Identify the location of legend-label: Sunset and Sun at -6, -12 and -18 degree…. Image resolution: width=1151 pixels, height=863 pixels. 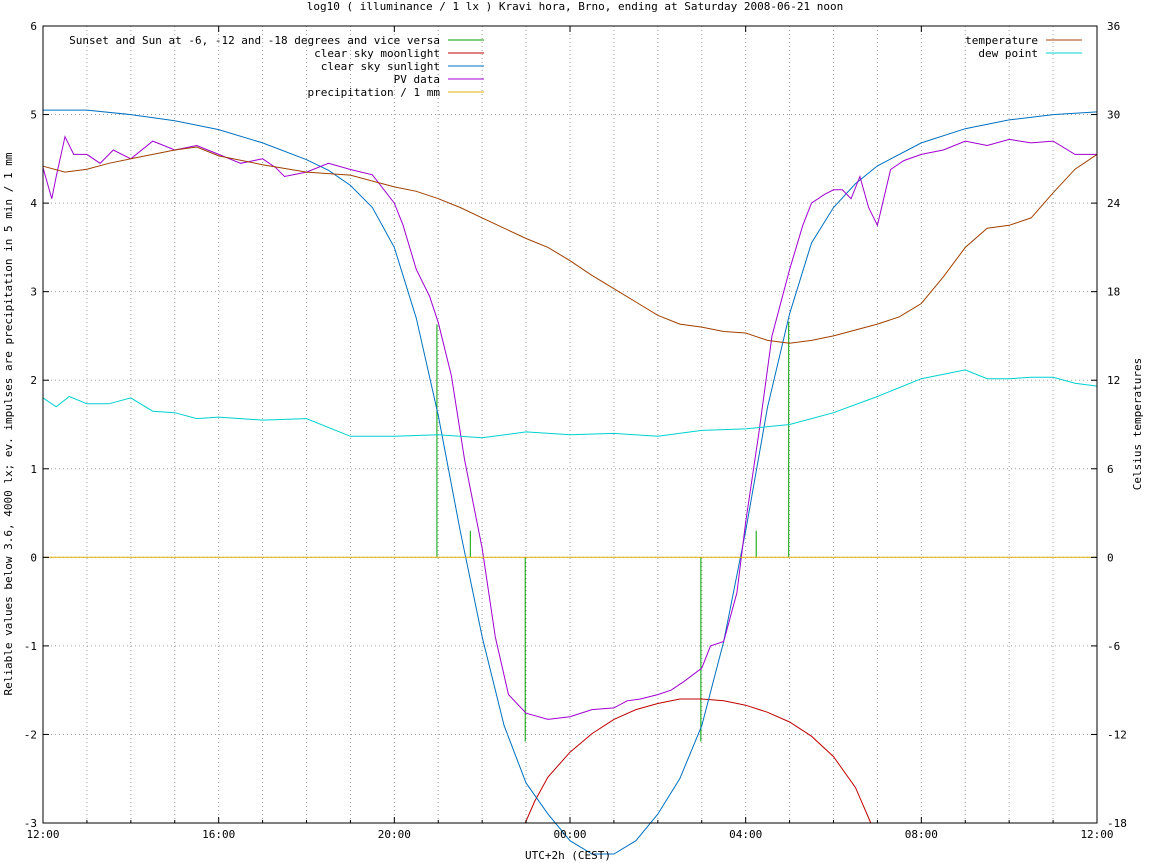
(254, 40).